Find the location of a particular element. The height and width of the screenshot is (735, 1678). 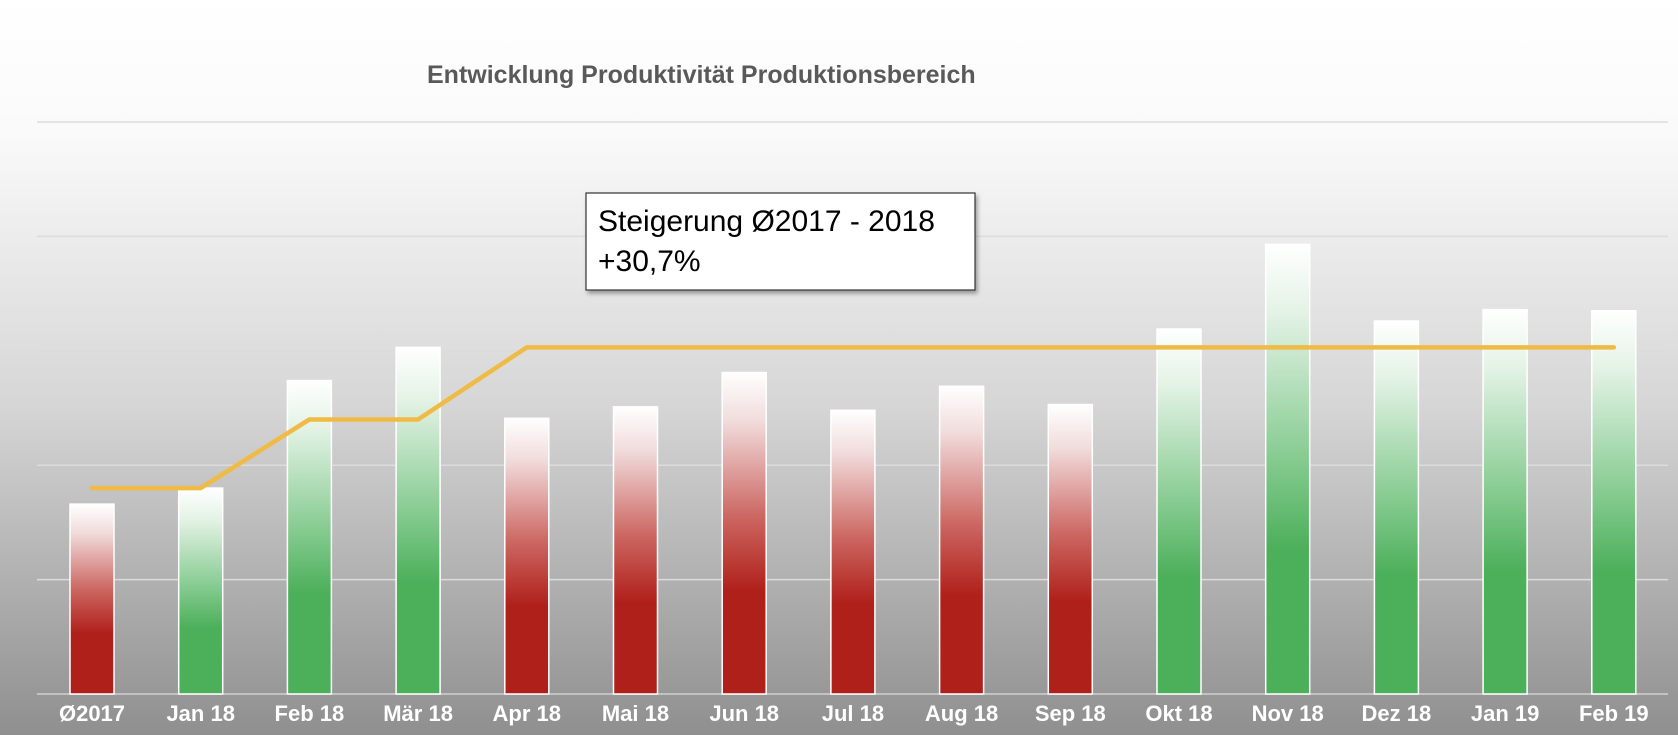

x-tick-label: Feb 19 is located at coordinates (1614, 713).